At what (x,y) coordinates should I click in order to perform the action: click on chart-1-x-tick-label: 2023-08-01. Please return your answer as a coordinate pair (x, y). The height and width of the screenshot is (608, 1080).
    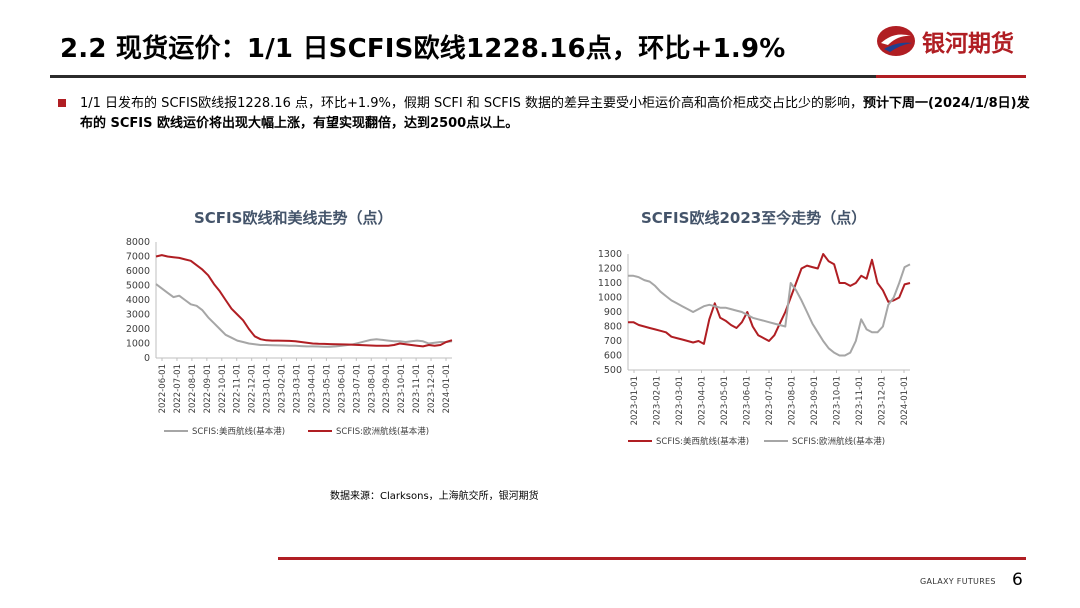
    Looking at the image, I should click on (372, 388).